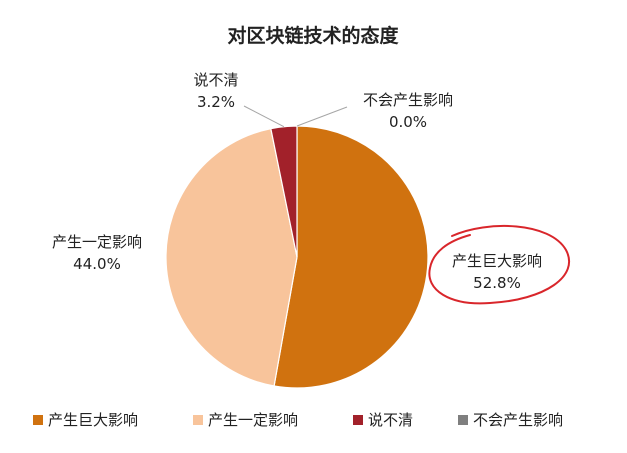  Describe the element at coordinates (408, 122) in the screenshot. I see `data-label-value-3: 0.0%` at that location.